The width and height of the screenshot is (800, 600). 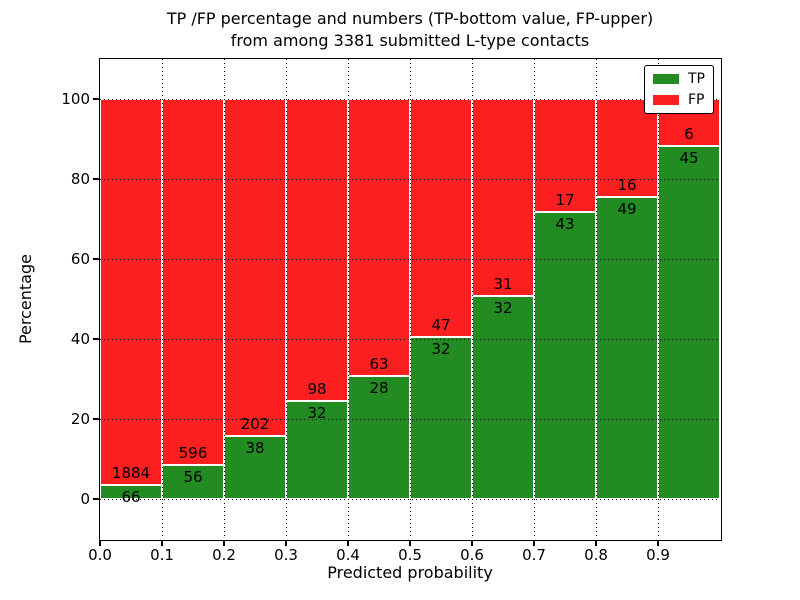 I want to click on x-tick-mark-0.6, so click(x=472, y=543).